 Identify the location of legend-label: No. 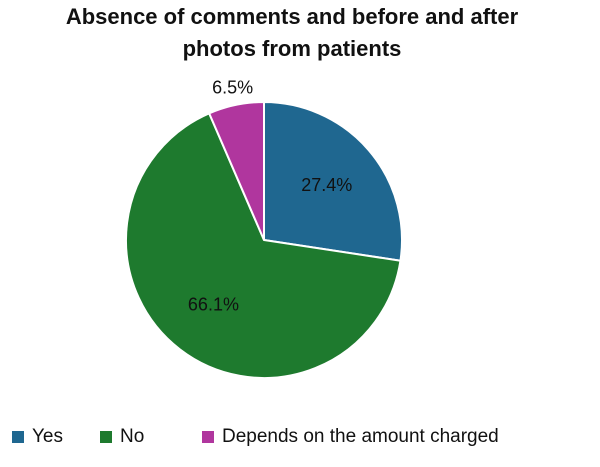
(132, 436).